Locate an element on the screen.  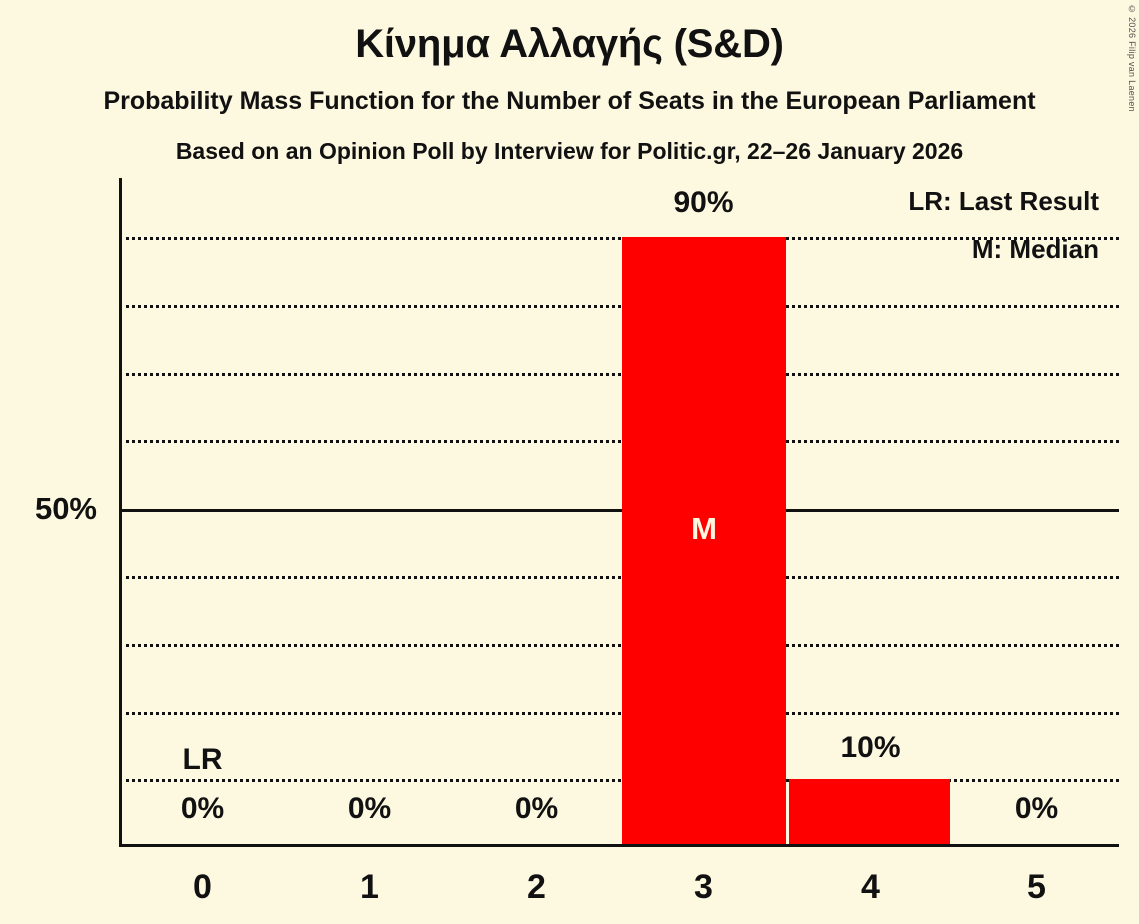
legend-median: M: Median is located at coordinates (1035, 249).